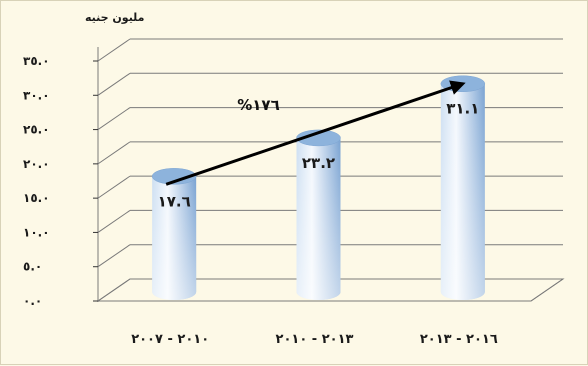 The height and width of the screenshot is (366, 588). I want to click on unit-label: مليون جنيه, so click(115, 17).